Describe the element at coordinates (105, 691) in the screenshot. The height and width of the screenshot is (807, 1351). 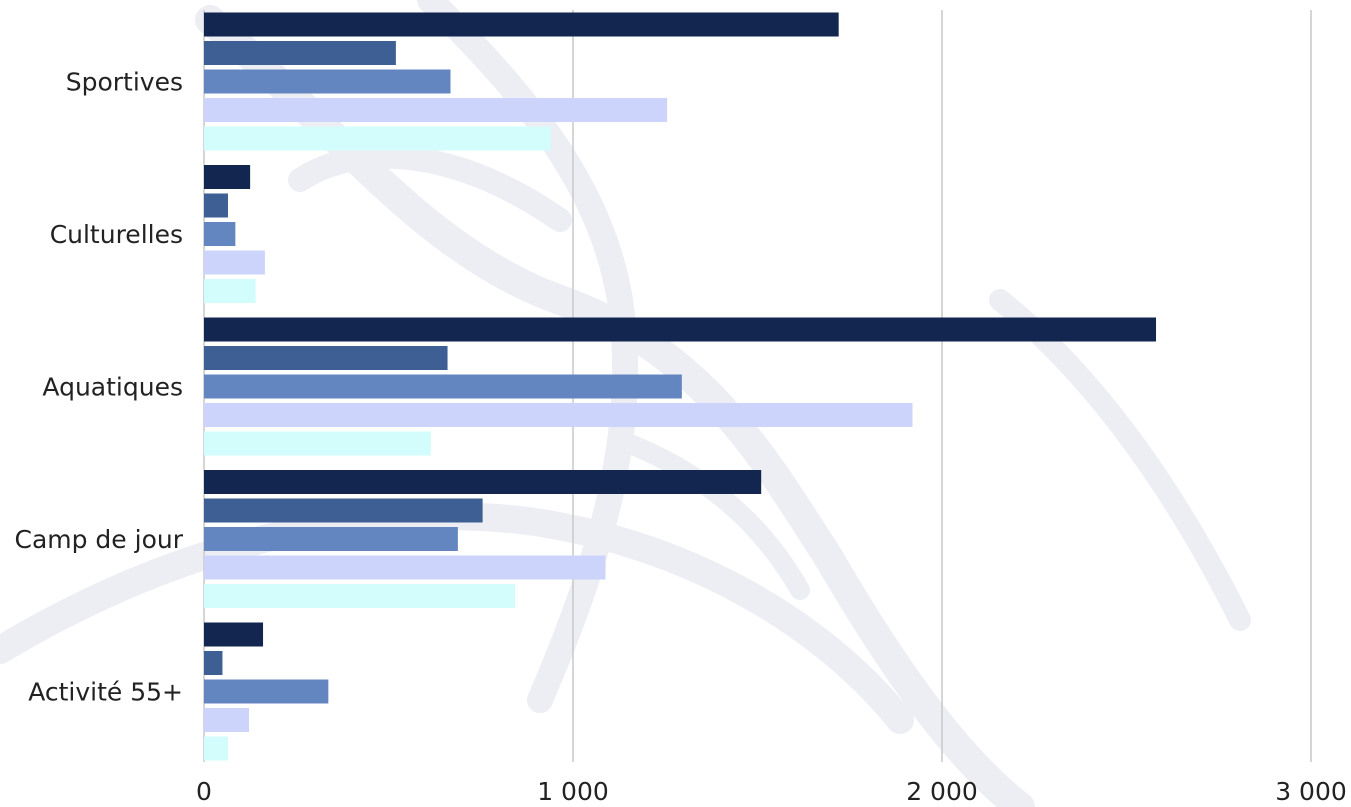
I see `category-label: Activité 55+` at that location.